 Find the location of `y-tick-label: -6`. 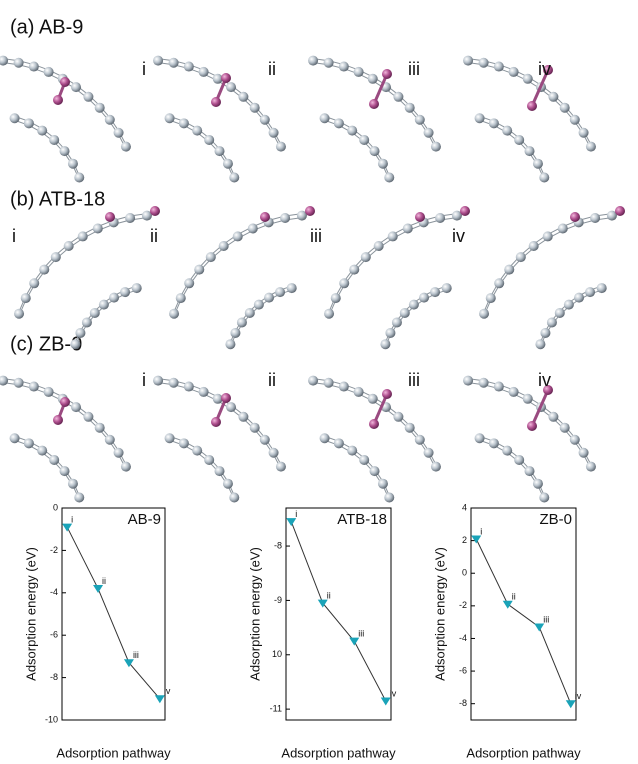

y-tick-label: -6 is located at coordinates (54, 635).